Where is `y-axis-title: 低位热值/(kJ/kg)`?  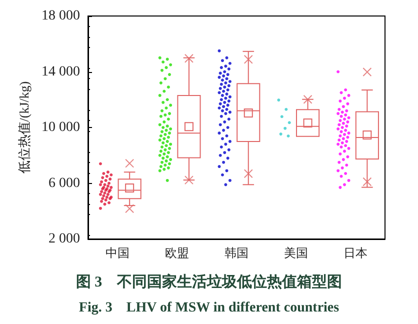
y-axis-title: 低位热值/(kJ/kg) is located at coordinates (24, 127).